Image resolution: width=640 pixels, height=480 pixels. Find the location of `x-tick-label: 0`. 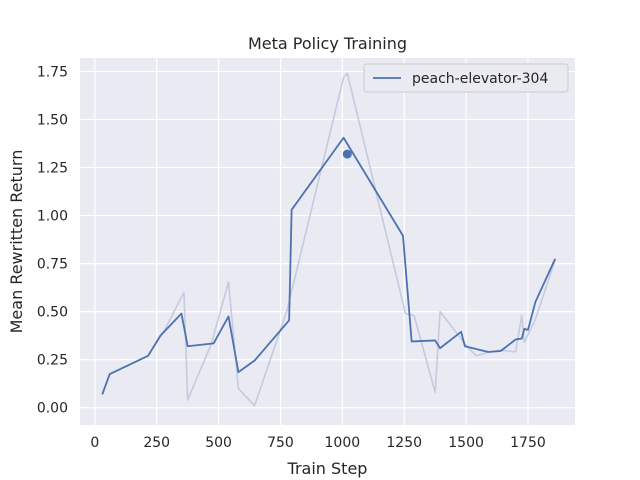

x-tick-label: 0 is located at coordinates (94, 443).